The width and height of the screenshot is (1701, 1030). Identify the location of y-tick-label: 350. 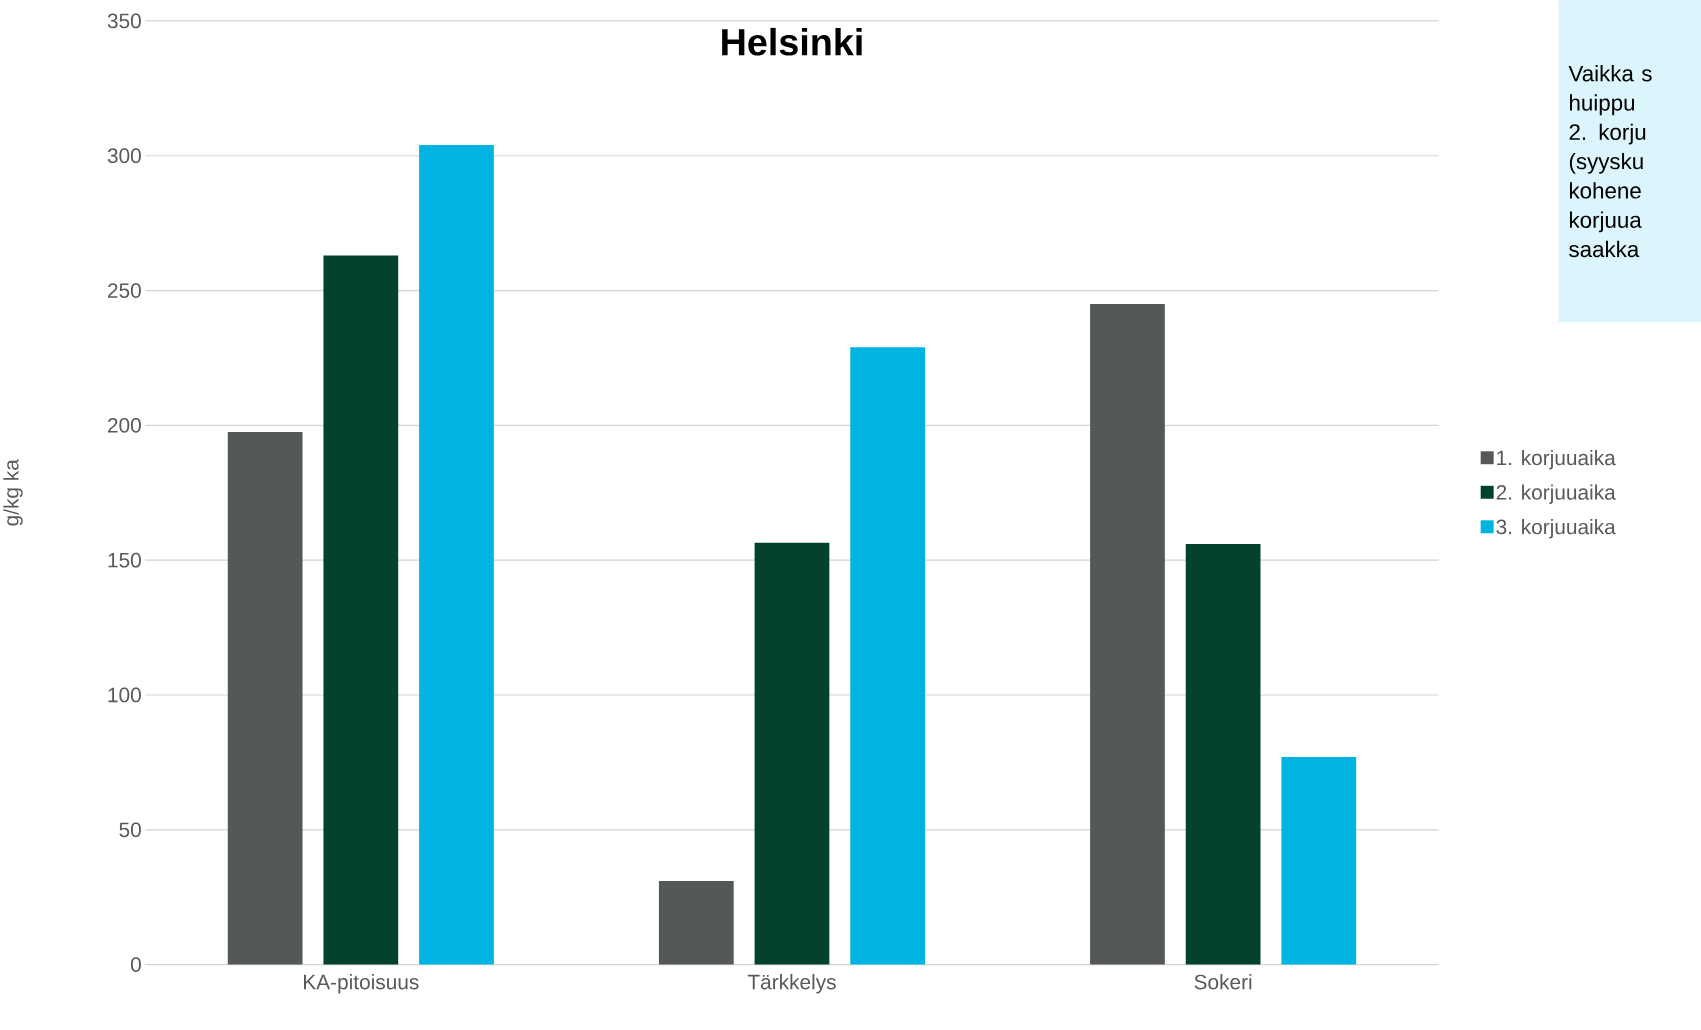
(124, 21).